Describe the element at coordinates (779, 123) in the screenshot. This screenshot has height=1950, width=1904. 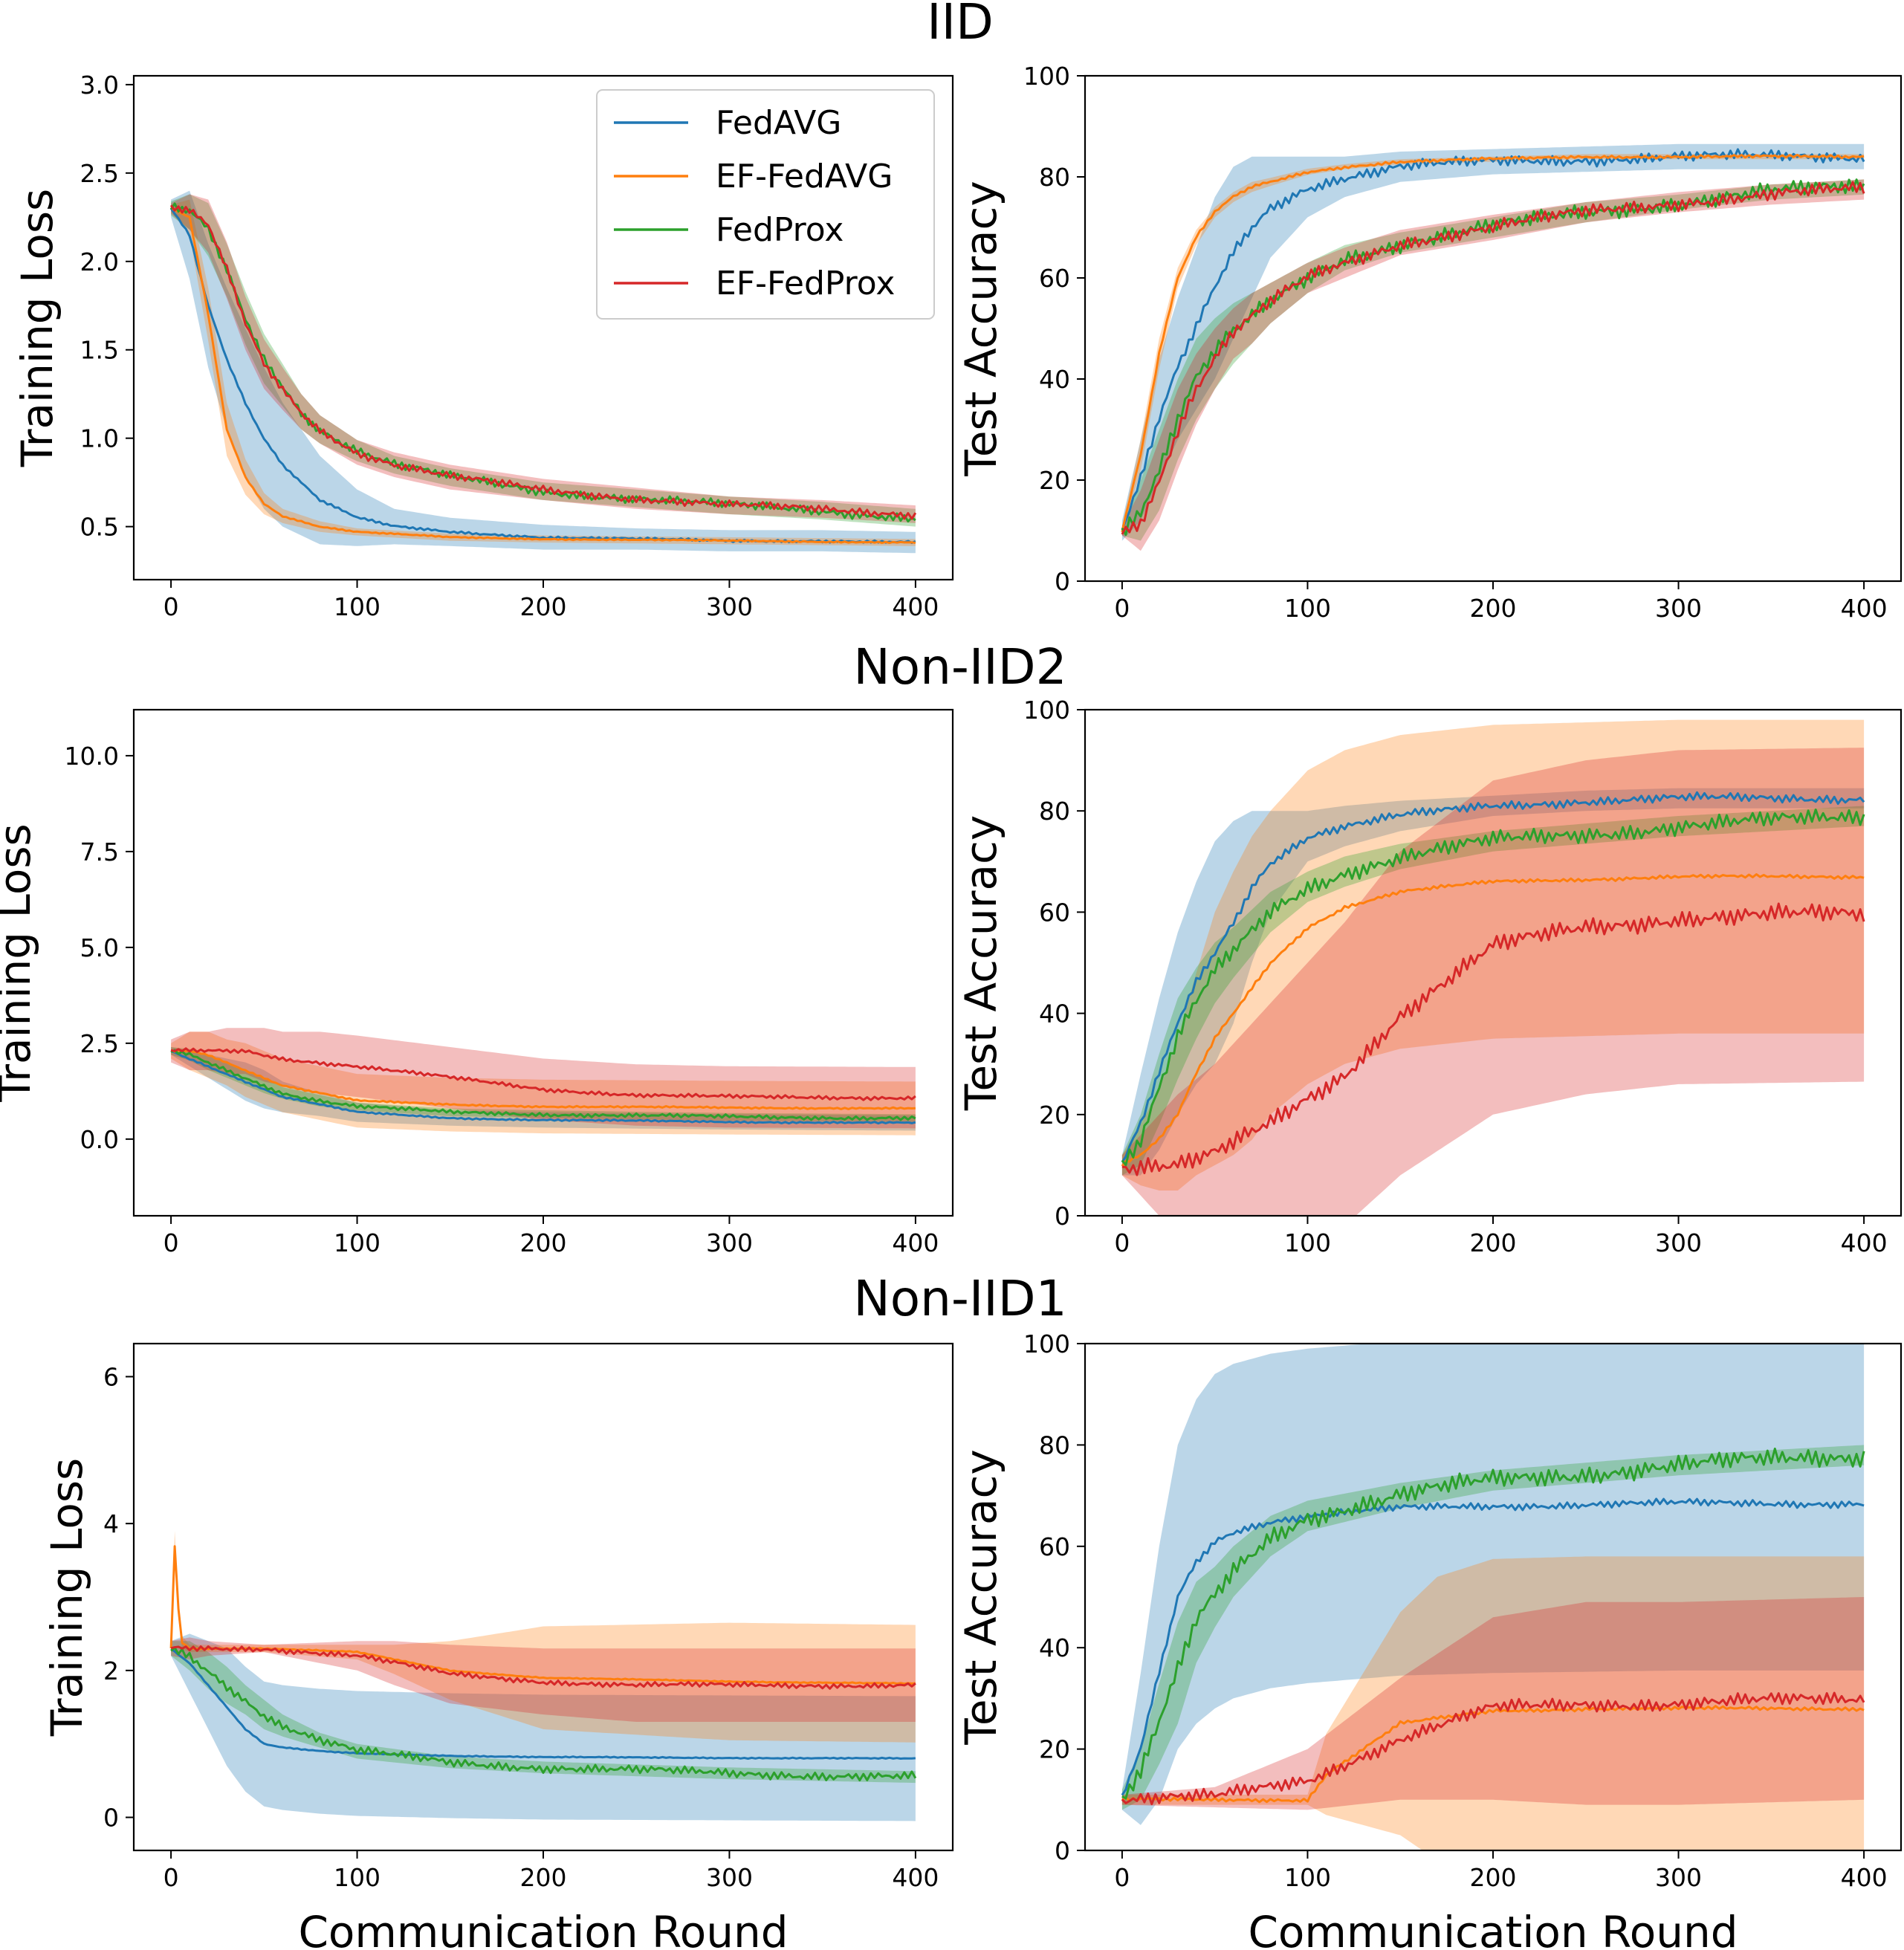
I see `legend-label-fedavg: FedAVG` at that location.